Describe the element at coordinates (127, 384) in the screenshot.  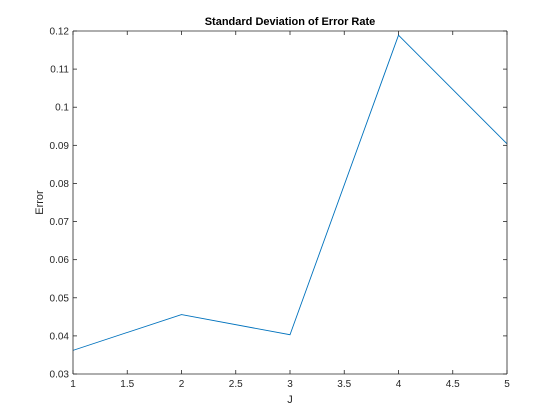
I see `x-tick-label: 1.5` at that location.